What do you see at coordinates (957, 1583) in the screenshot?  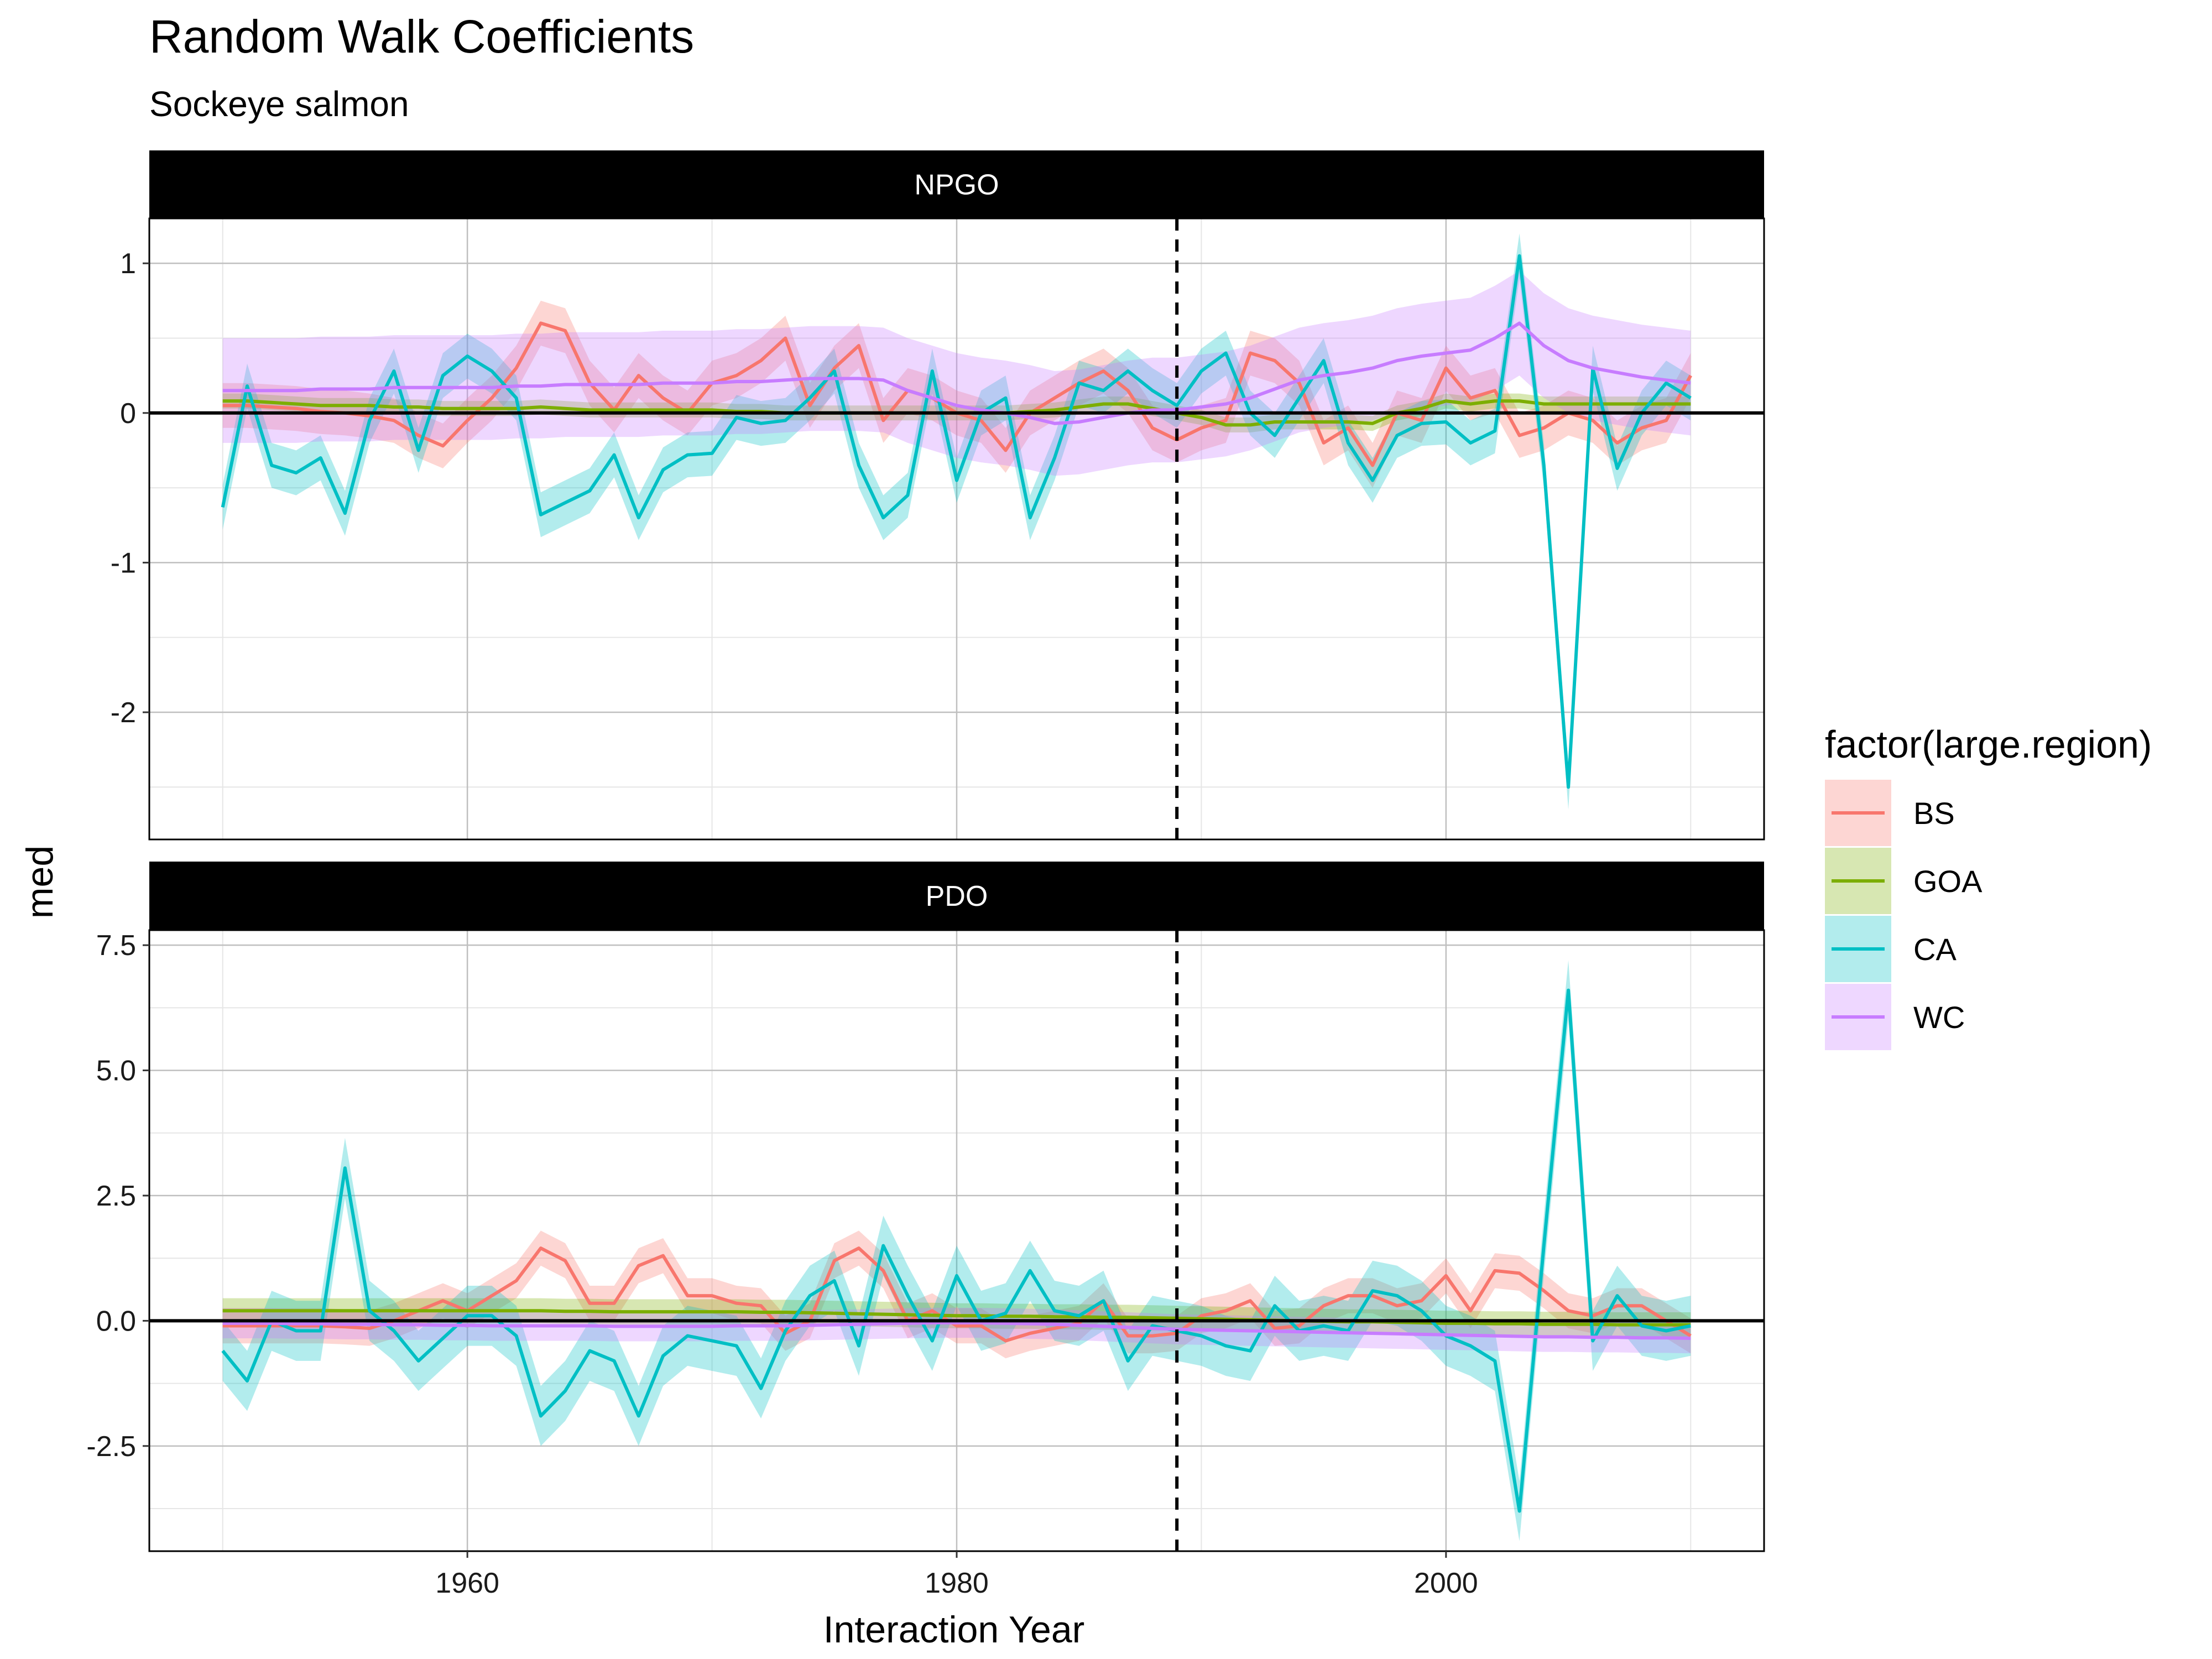 I see `x-tick-label: 1980` at bounding box center [957, 1583].